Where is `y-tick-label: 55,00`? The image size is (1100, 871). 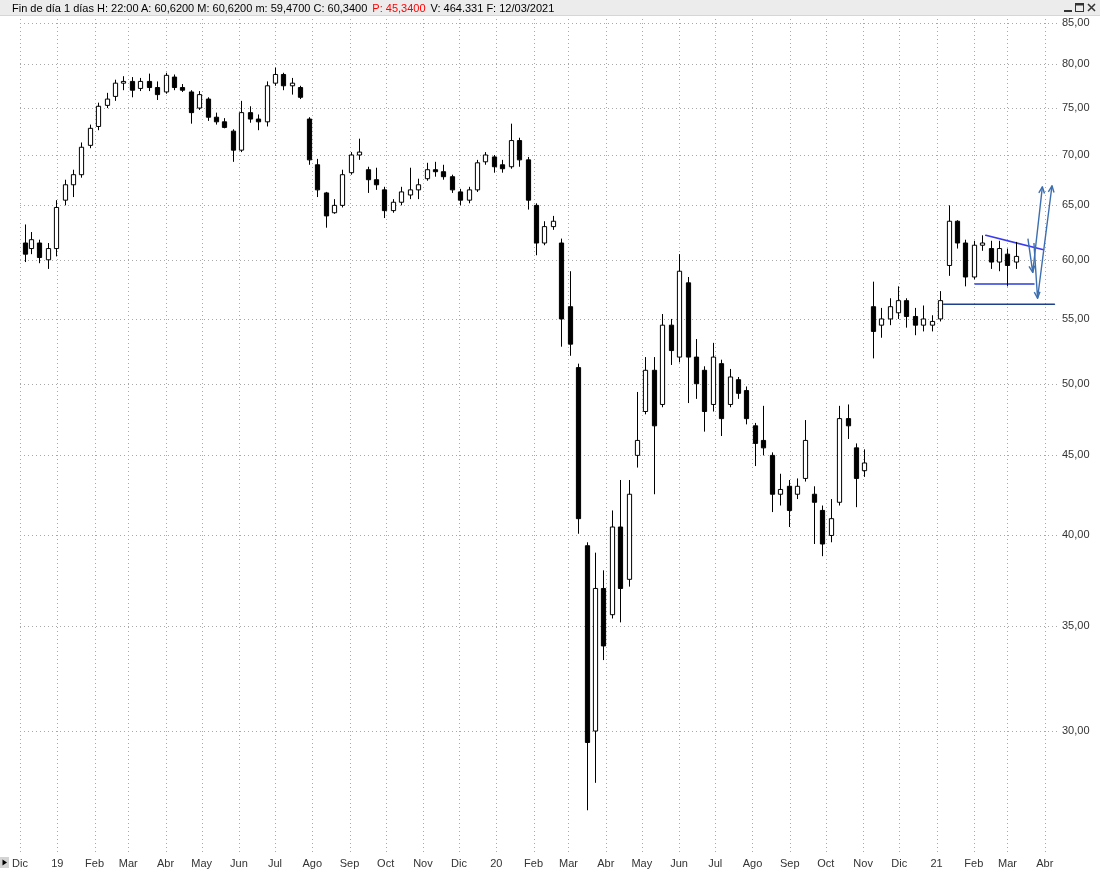
y-tick-label: 55,00 is located at coordinates (1076, 317).